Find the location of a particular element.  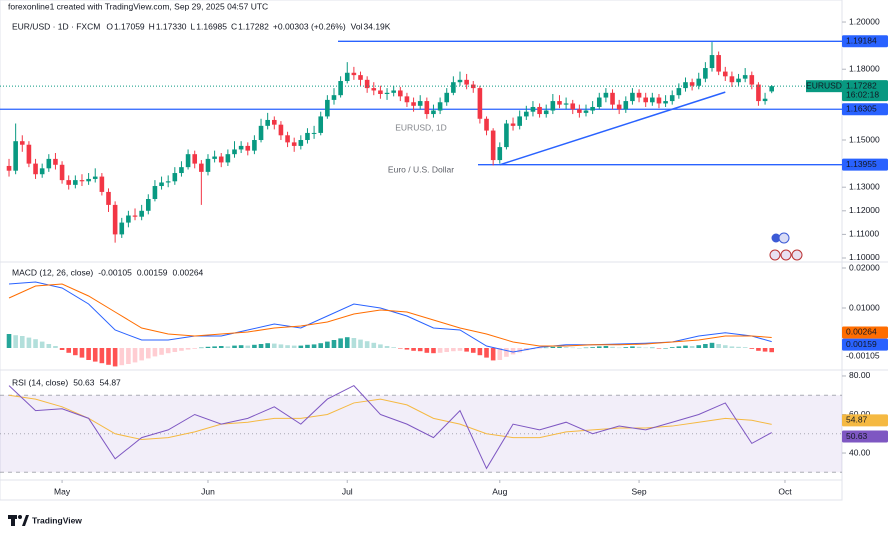

legend-histogram: -0.00105 is located at coordinates (115, 272).